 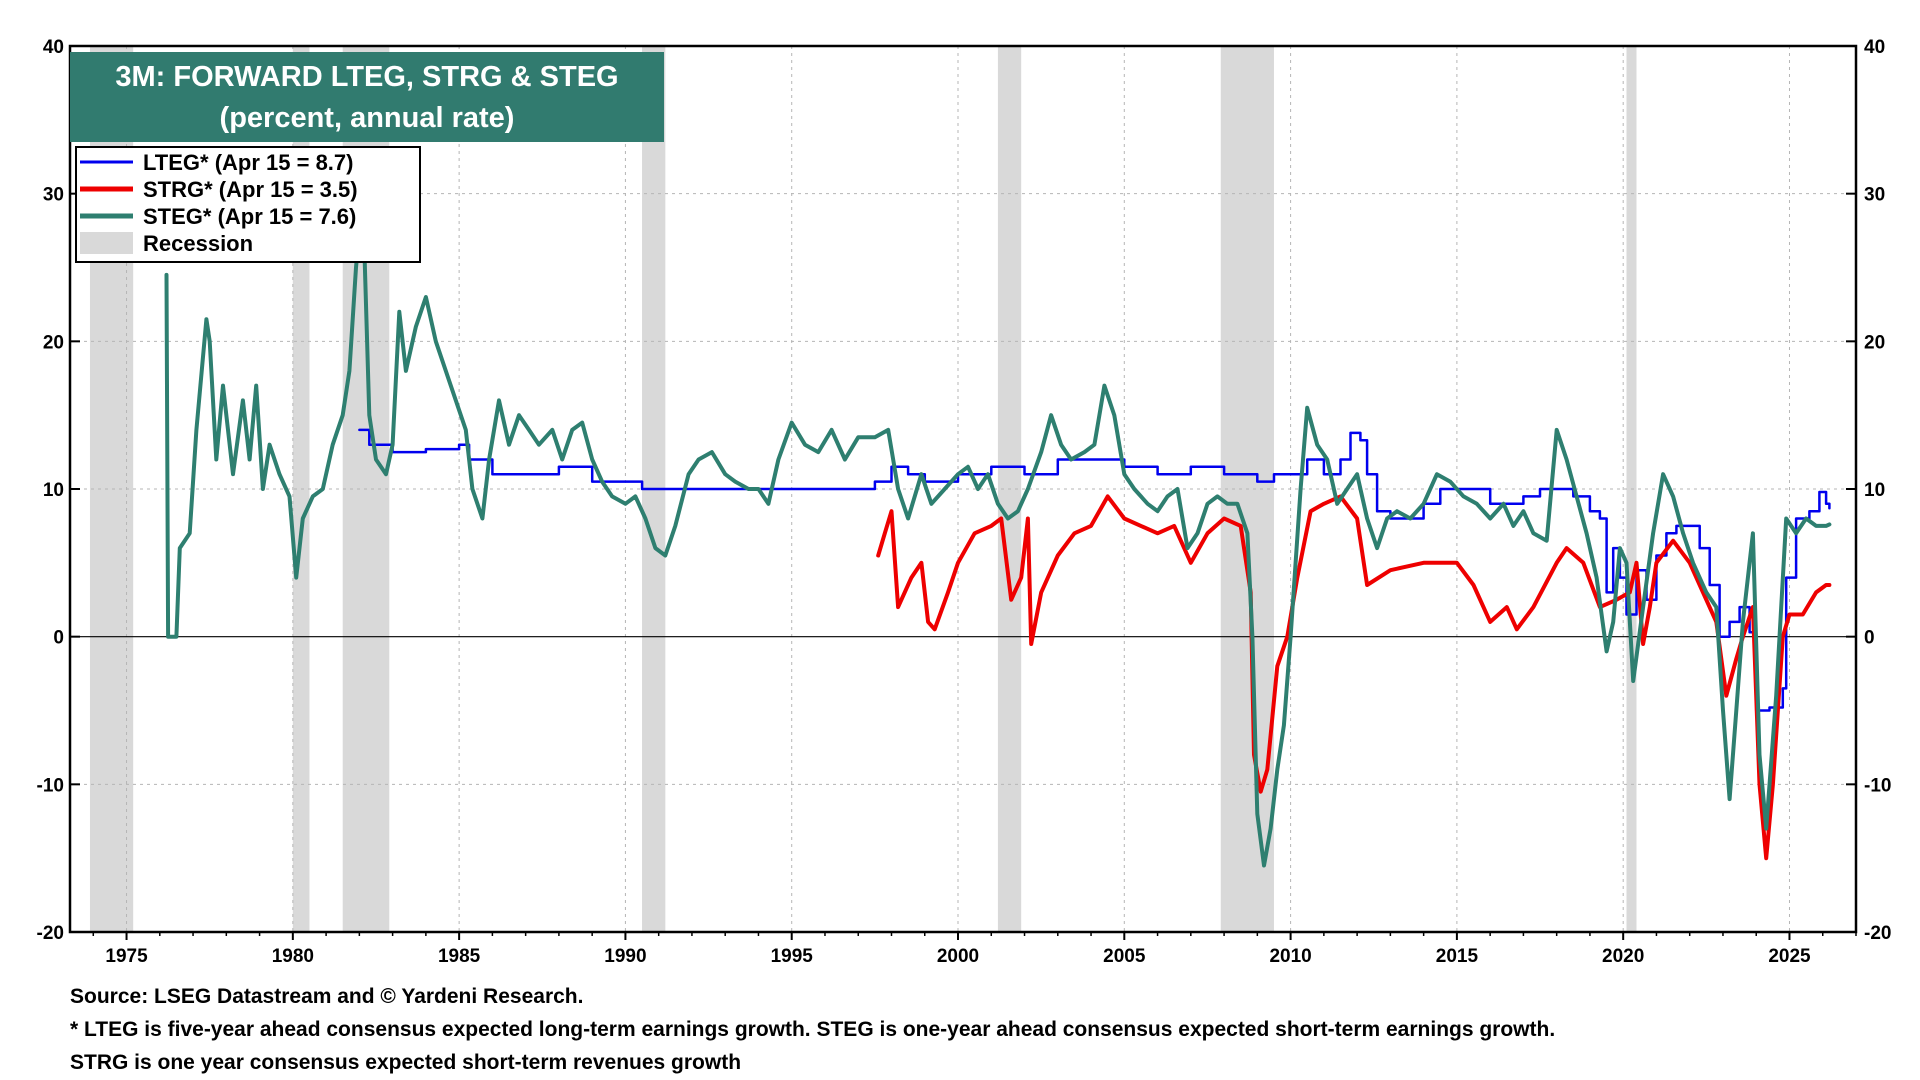 What do you see at coordinates (249, 216) in the screenshot?
I see `legend-label-steg: STEG* (Apr 15 = 7.6)` at bounding box center [249, 216].